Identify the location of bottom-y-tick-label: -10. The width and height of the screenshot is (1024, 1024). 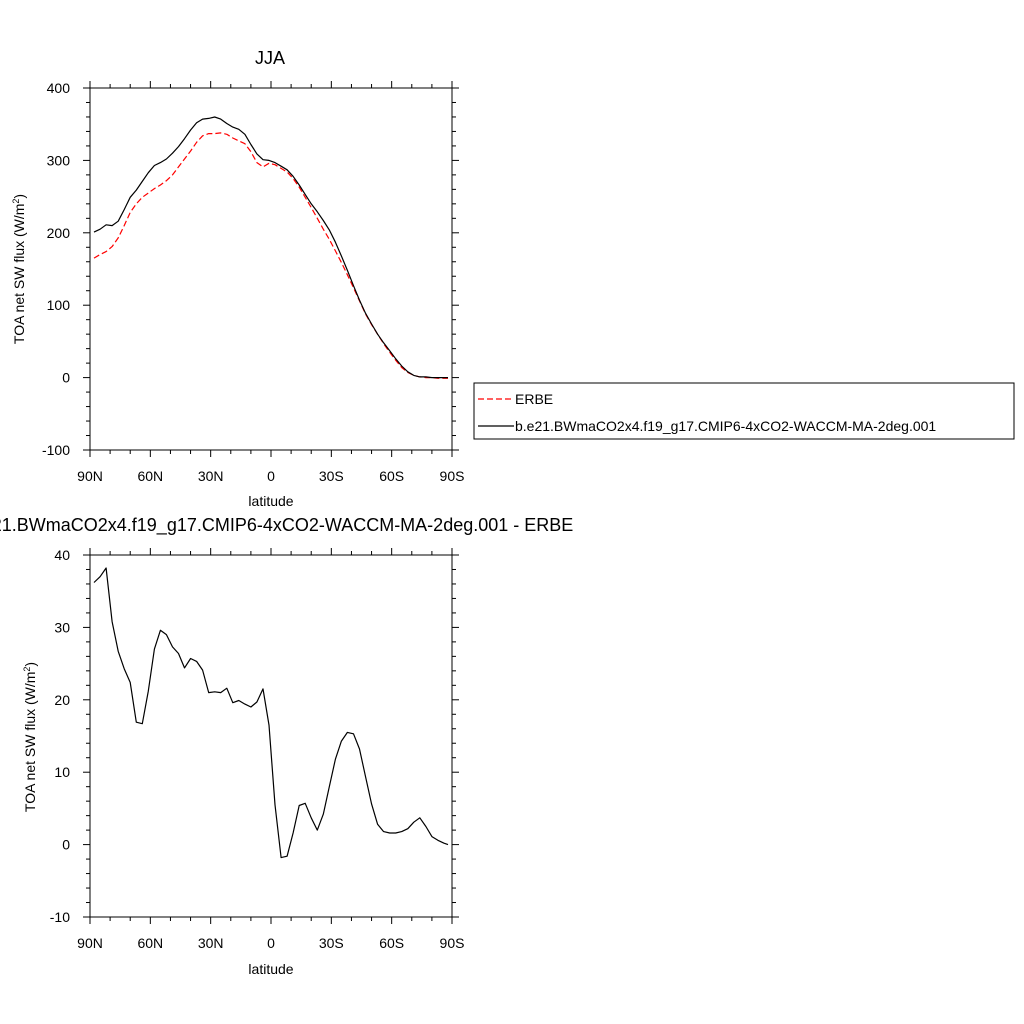
(60, 917).